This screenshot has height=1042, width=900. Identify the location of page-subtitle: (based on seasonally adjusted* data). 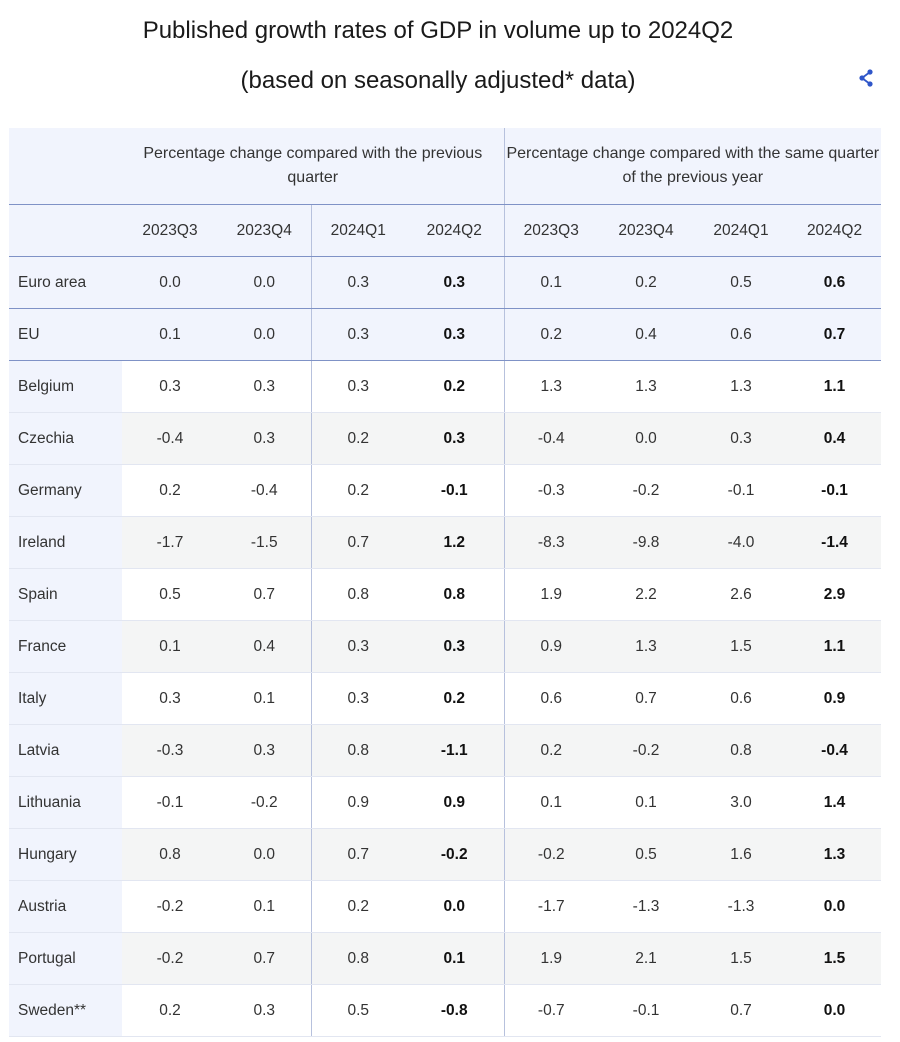
(438, 80).